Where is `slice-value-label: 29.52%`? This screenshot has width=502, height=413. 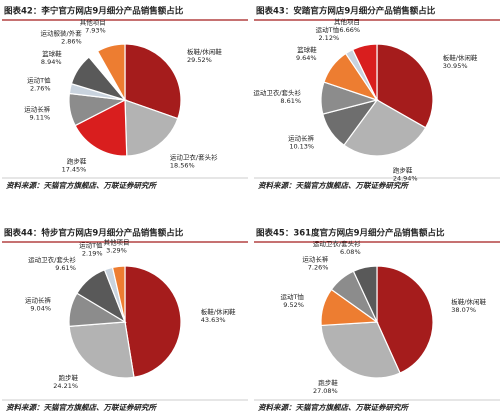
slice-value-label: 29.52% is located at coordinates (199, 60).